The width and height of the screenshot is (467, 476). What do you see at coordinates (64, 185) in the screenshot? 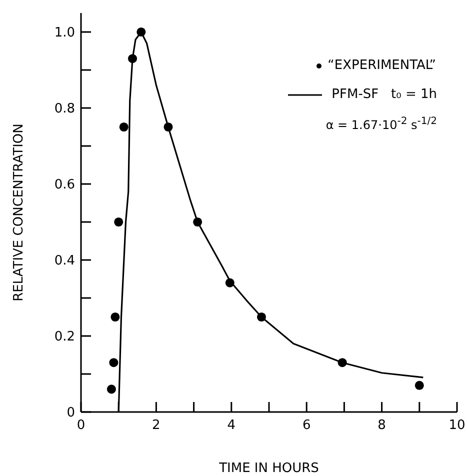
I see `y-tick-label: 0.6` at bounding box center [64, 185].